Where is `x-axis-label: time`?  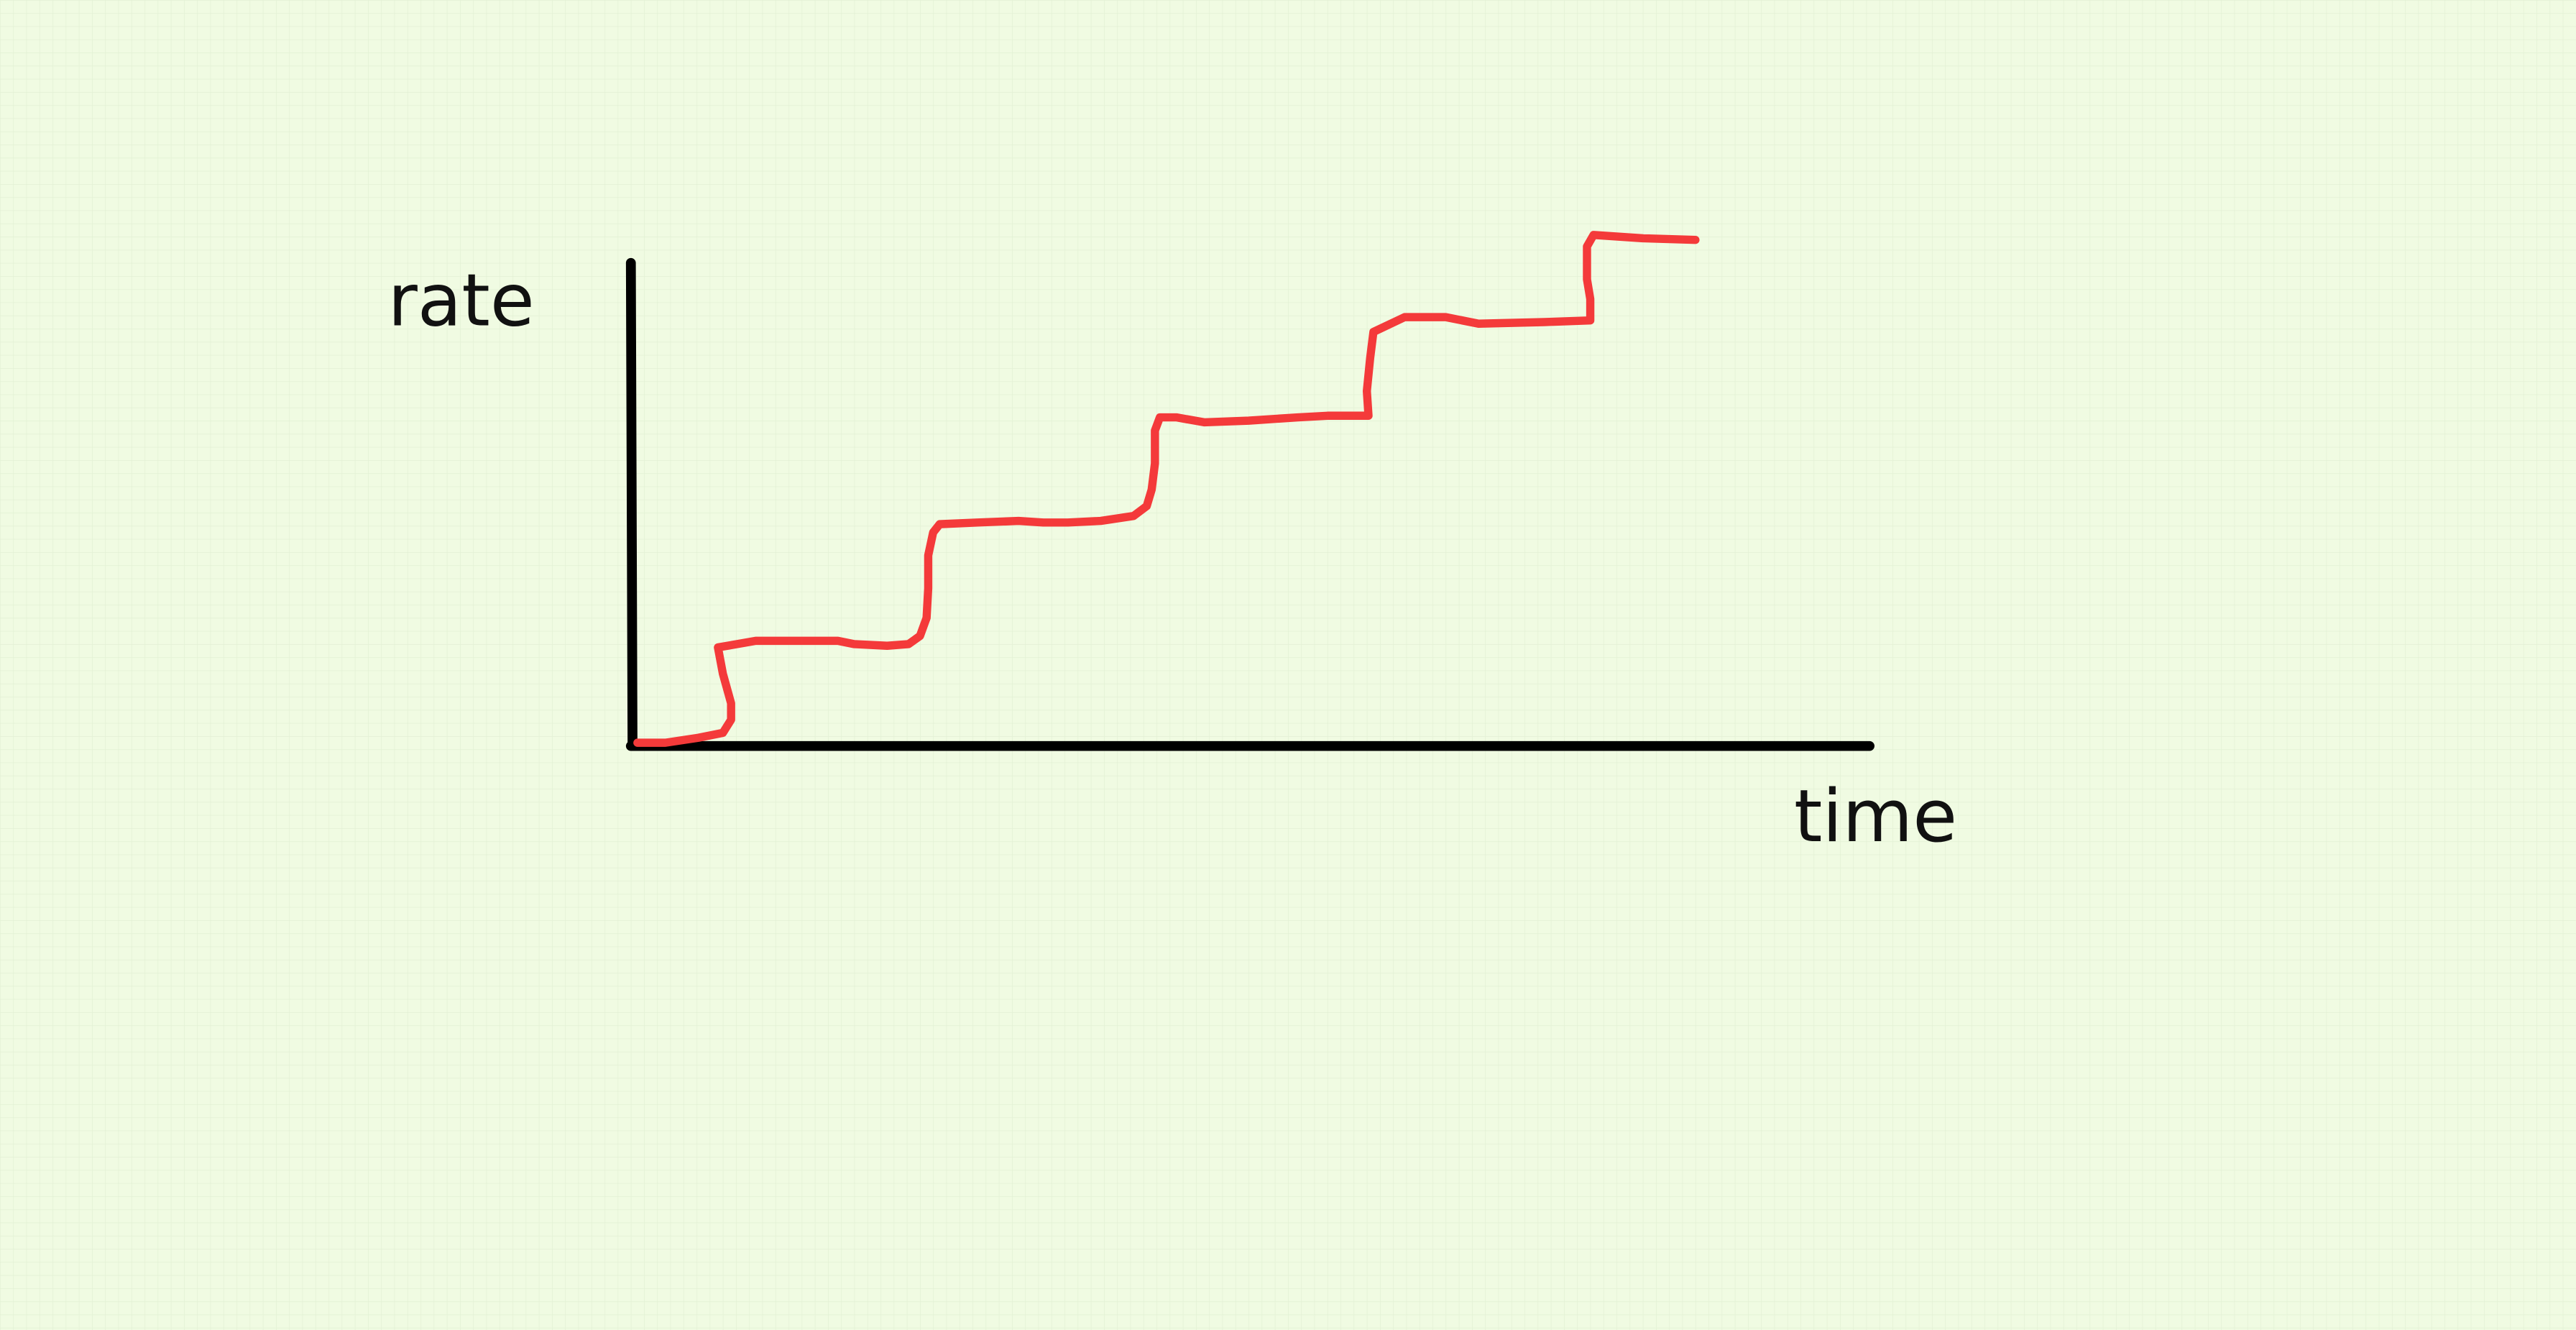
x-axis-label: time is located at coordinates (1875, 816).